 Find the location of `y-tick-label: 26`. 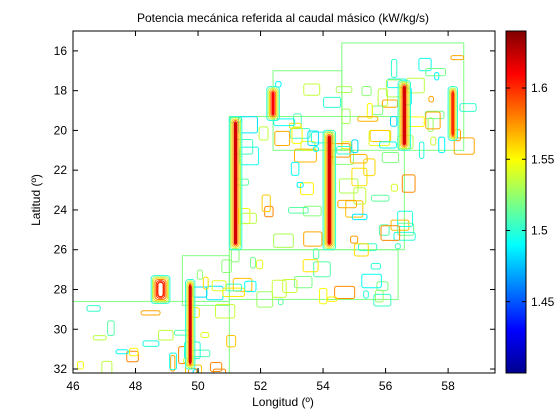

y-tick-label: 26 is located at coordinates (61, 250).